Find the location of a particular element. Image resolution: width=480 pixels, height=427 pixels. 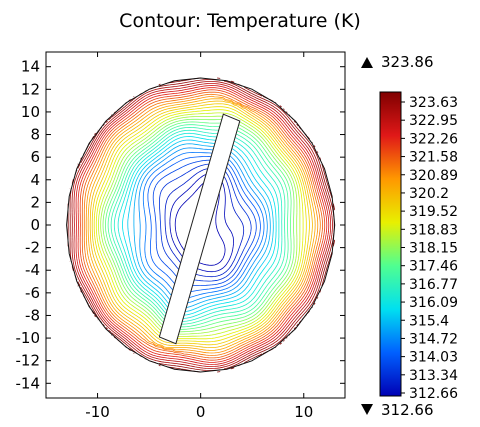

y-tick-label: 10 is located at coordinates (30, 112).